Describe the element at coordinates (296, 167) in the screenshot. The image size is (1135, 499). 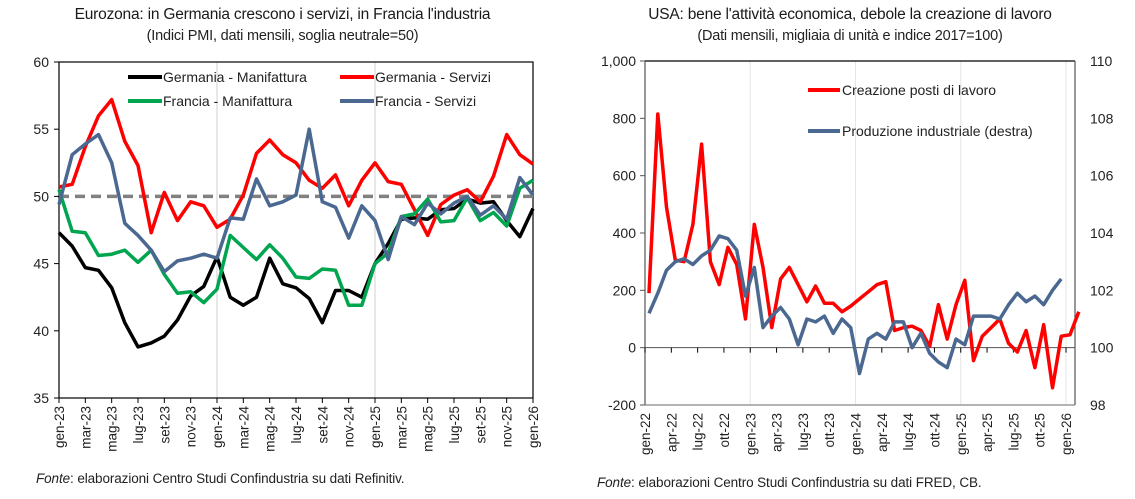
I see `series-line-germania-servizi` at that location.